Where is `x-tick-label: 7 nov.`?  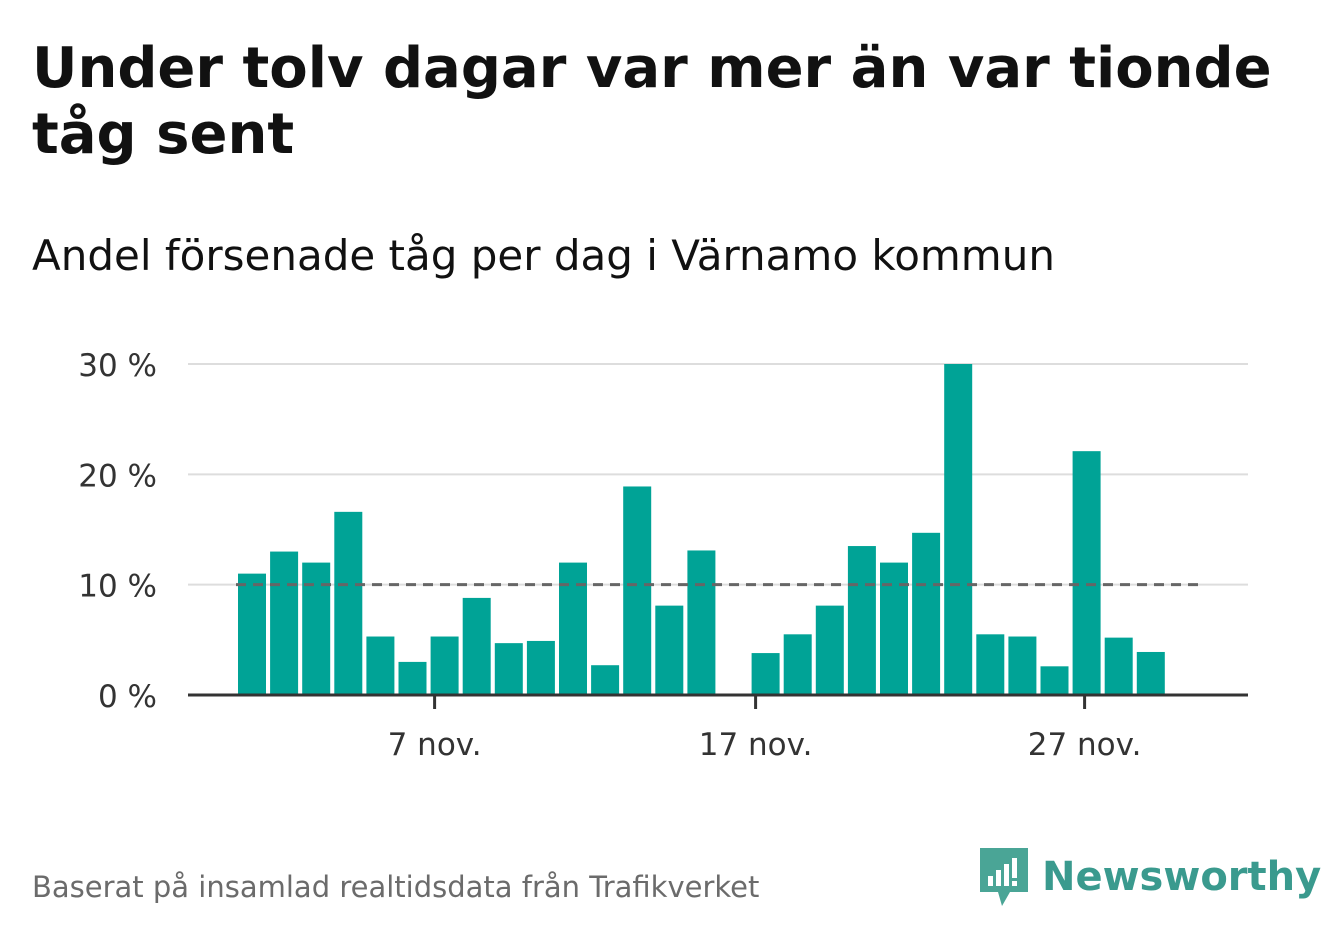
x-tick-label: 7 nov. is located at coordinates (435, 745).